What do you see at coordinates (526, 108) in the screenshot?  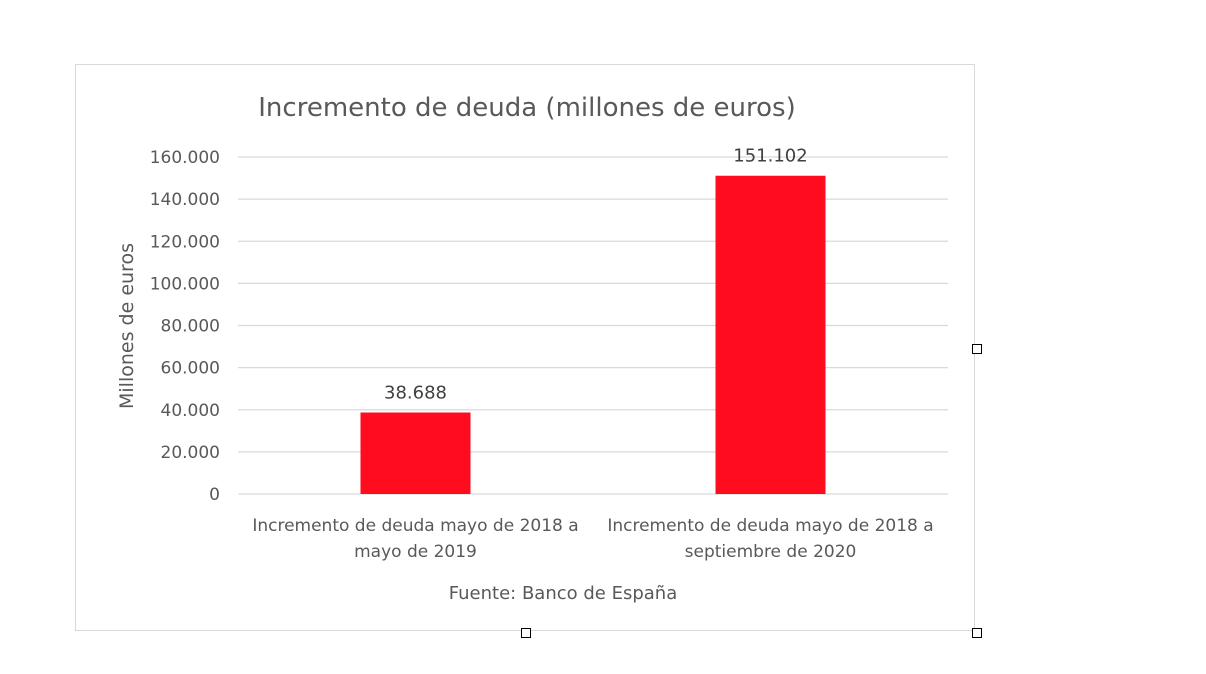 I see `chart-title: Incremento de deuda (millones de euros)` at bounding box center [526, 108].